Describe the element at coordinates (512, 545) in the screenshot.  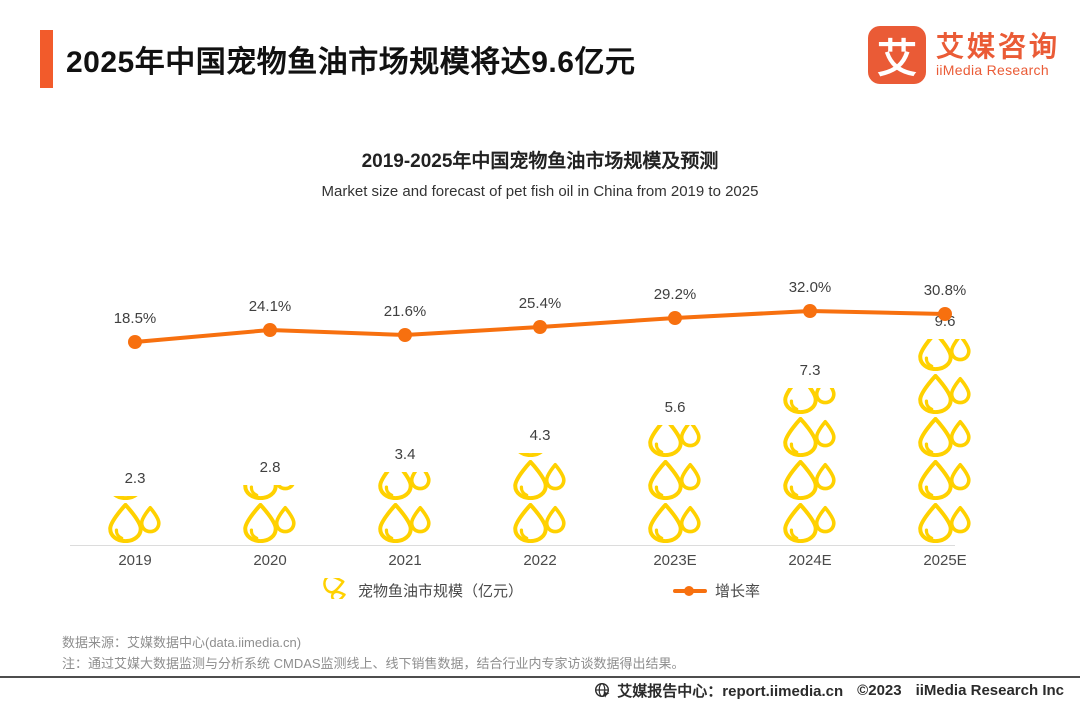
I see `x-axis-line` at that location.